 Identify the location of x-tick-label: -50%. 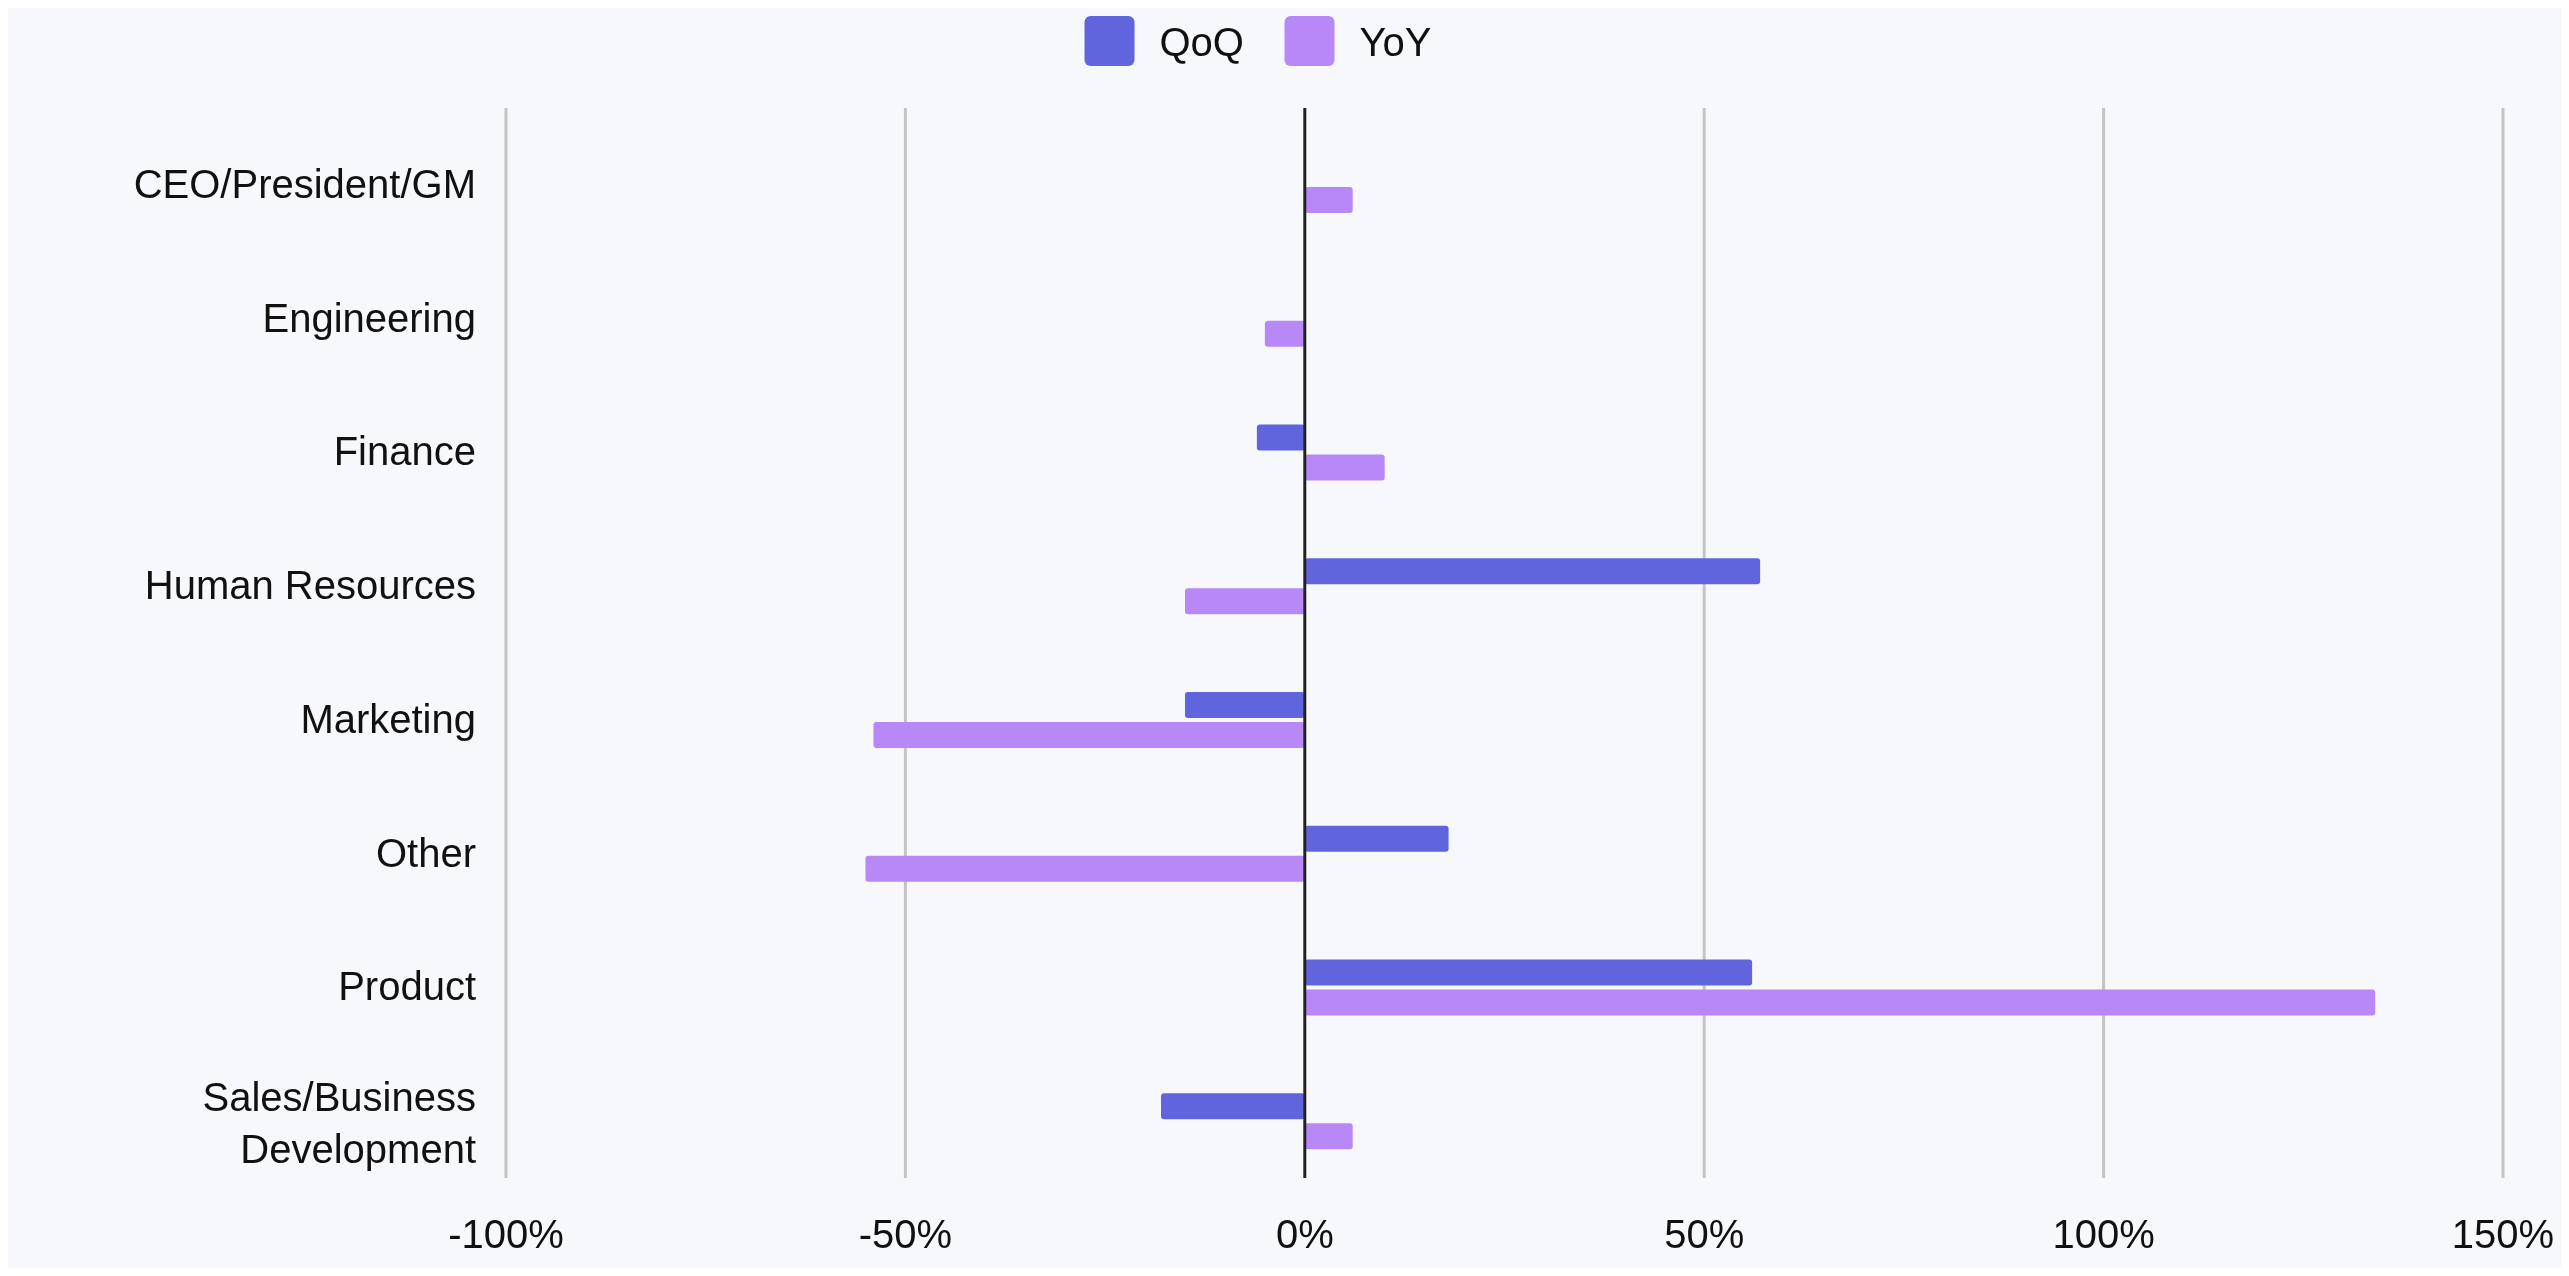
(905, 1234).